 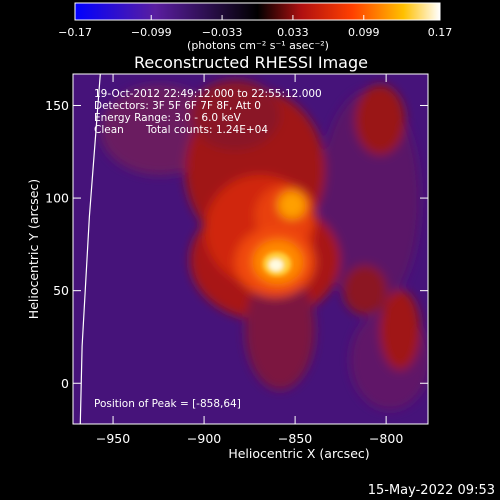 I want to click on colorbar-tick-label: 0.099, so click(x=364, y=32).